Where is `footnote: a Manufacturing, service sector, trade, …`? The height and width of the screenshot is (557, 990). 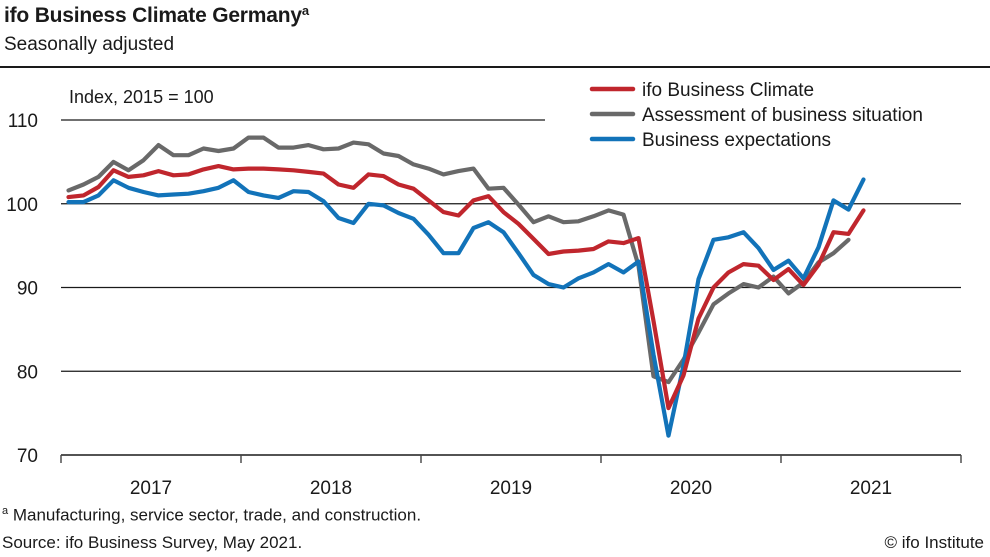 footnote: a Manufacturing, service sector, trade, … is located at coordinates (211, 515).